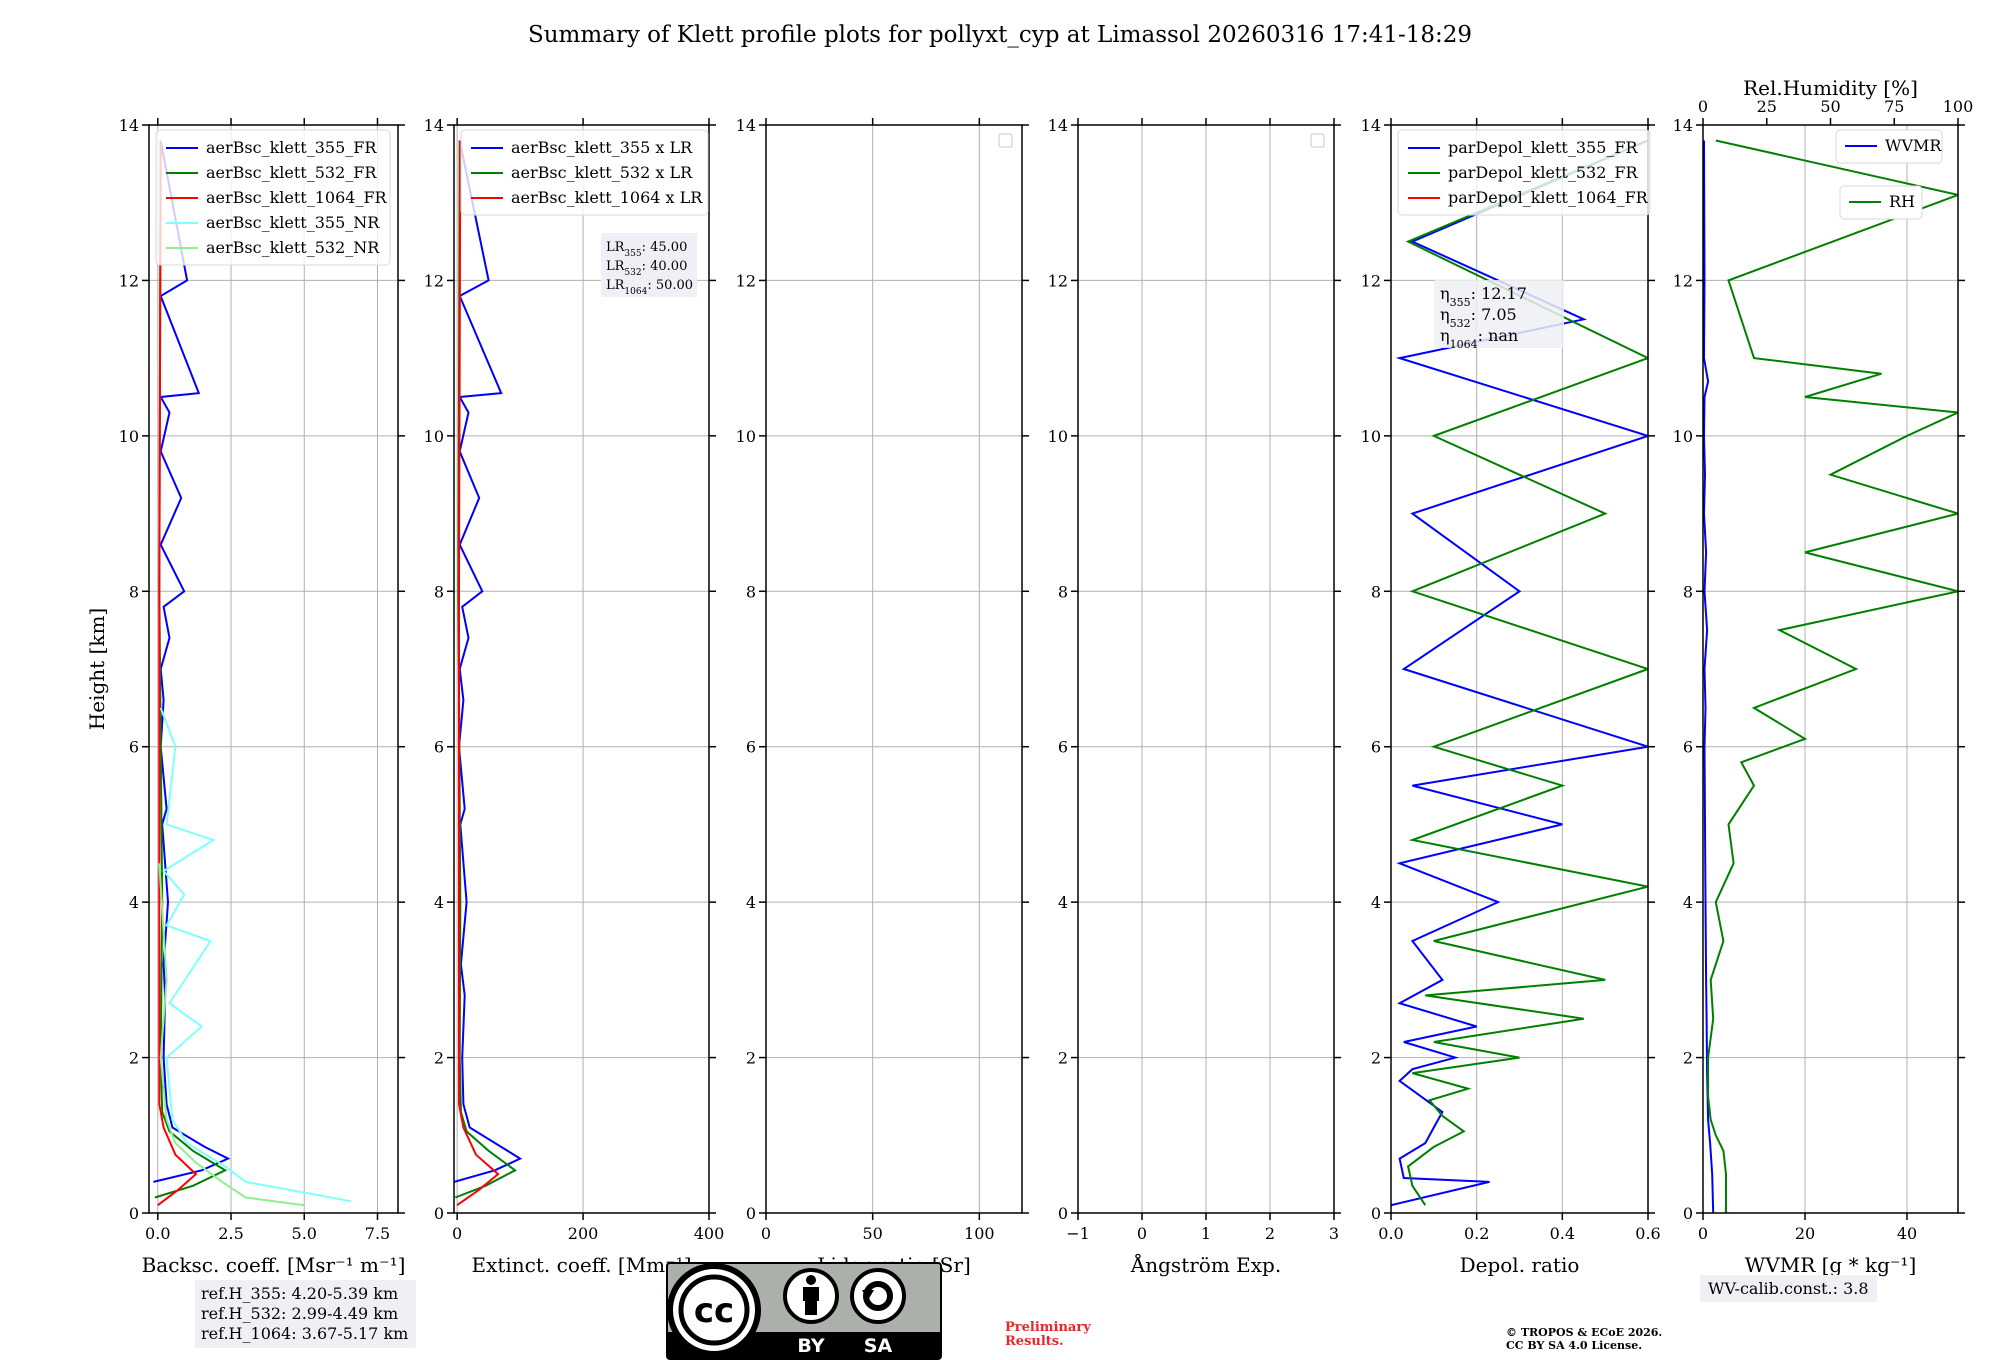  What do you see at coordinates (439, 1058) in the screenshot?
I see `ytick-label-ext: 2` at bounding box center [439, 1058].